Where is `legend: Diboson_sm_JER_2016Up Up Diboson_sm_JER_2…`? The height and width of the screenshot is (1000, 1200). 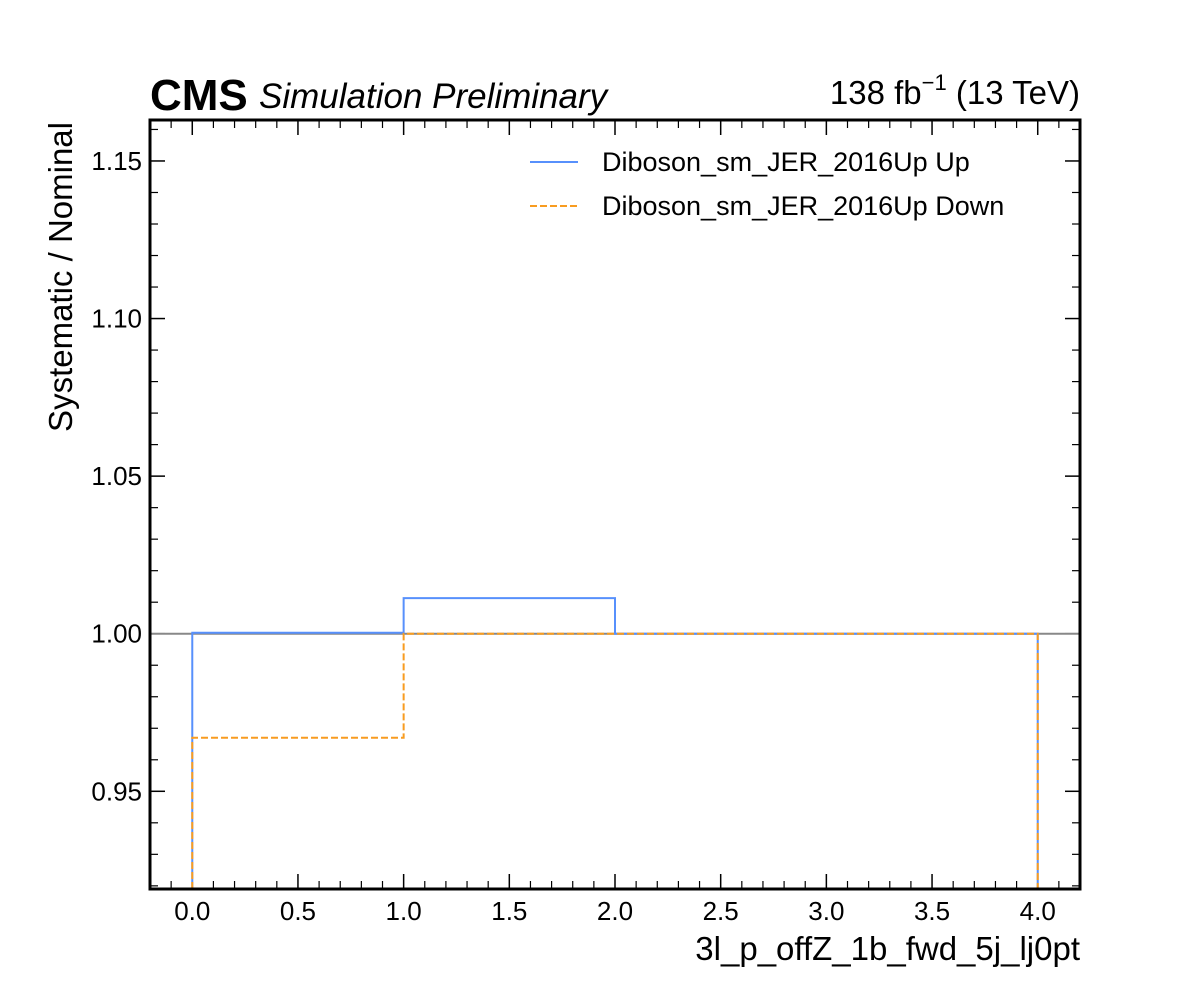 legend: Diboson_sm_JER_2016Up Up Diboson_sm_JER_2… is located at coordinates (767, 184).